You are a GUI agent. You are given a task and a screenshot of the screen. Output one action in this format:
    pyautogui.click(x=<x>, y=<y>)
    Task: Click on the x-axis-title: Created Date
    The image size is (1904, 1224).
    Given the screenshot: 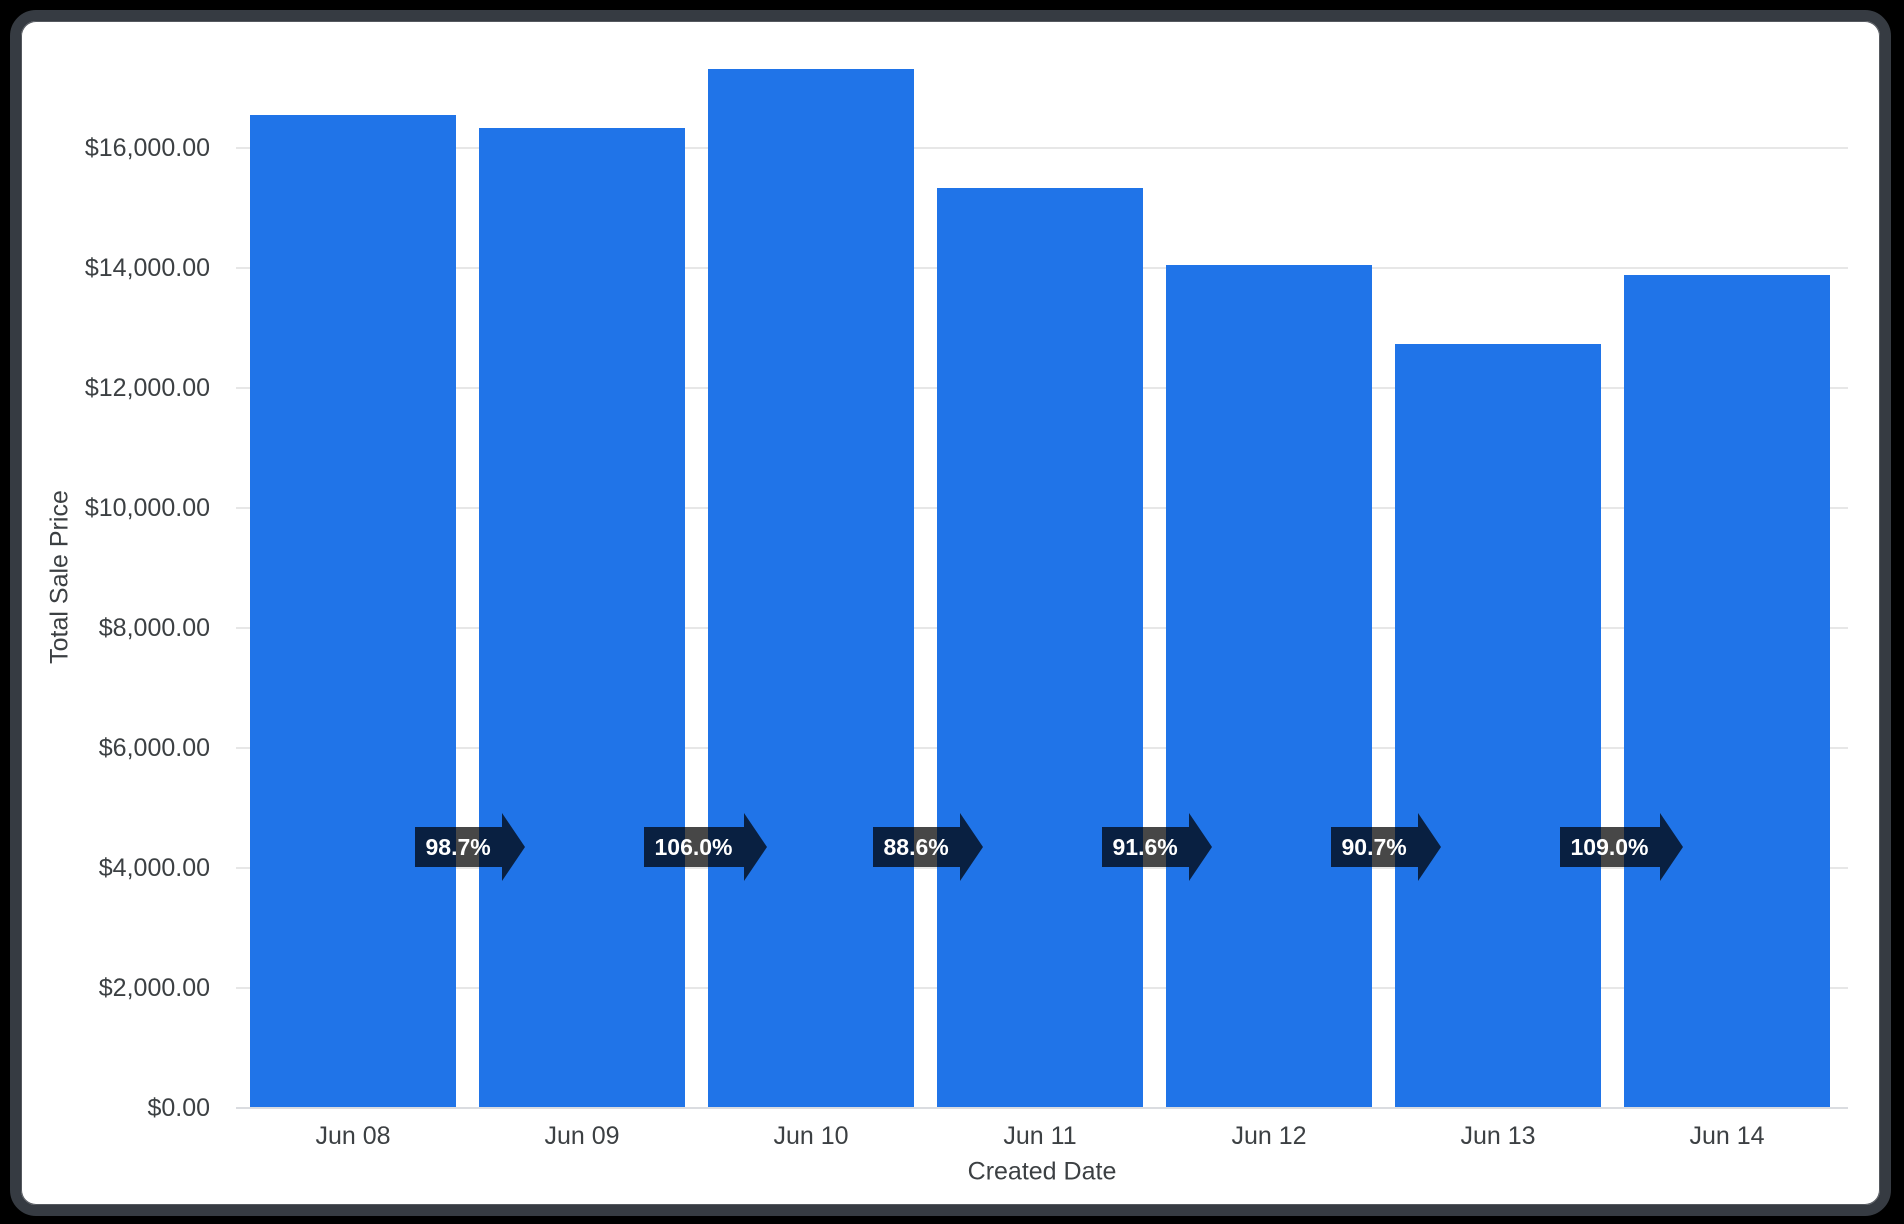 What is the action you would take?
    pyautogui.click(x=1042, y=1171)
    